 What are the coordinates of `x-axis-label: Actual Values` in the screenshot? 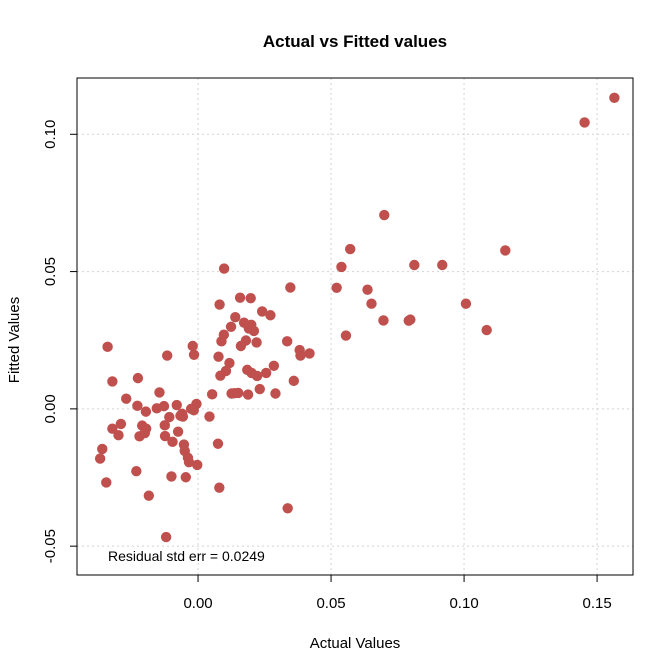 It's located at (355, 643).